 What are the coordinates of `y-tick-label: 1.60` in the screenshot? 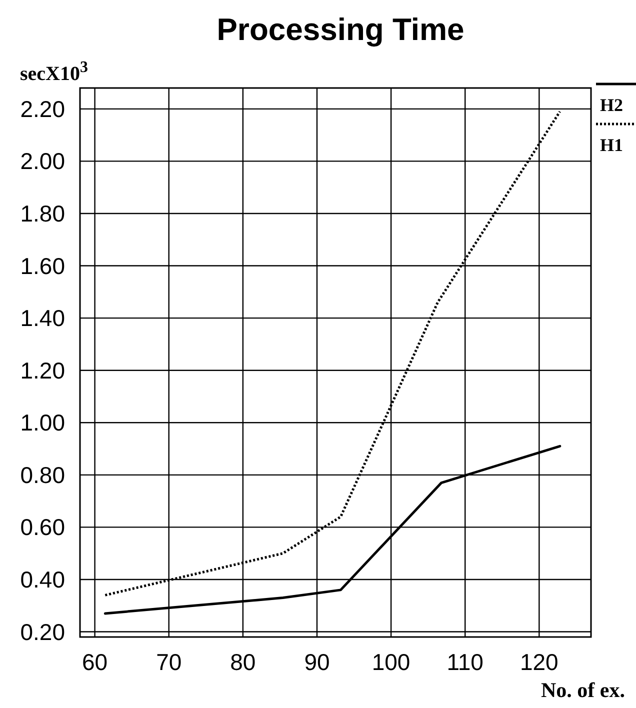 It's located at (42, 265).